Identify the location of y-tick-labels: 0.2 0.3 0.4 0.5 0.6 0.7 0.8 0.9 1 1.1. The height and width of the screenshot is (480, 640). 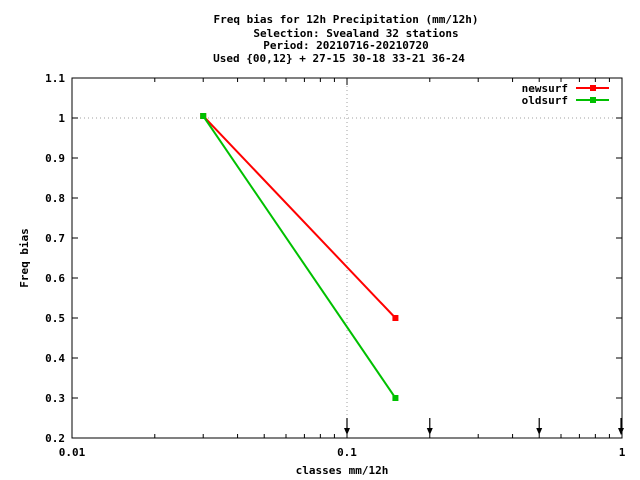
(55, 258).